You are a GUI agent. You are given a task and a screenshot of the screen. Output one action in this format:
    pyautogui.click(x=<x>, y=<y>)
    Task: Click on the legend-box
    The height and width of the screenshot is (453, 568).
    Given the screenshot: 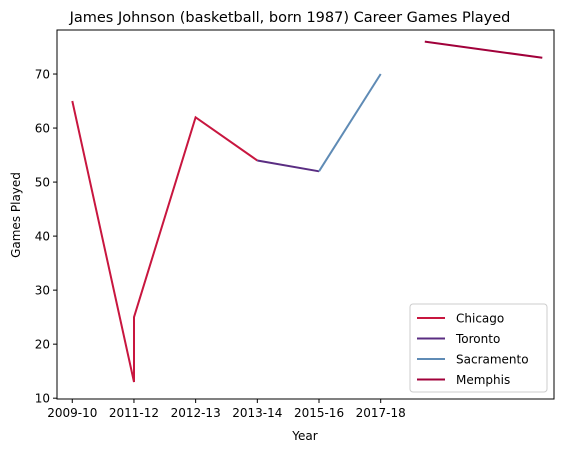 What is the action you would take?
    pyautogui.click(x=478, y=348)
    